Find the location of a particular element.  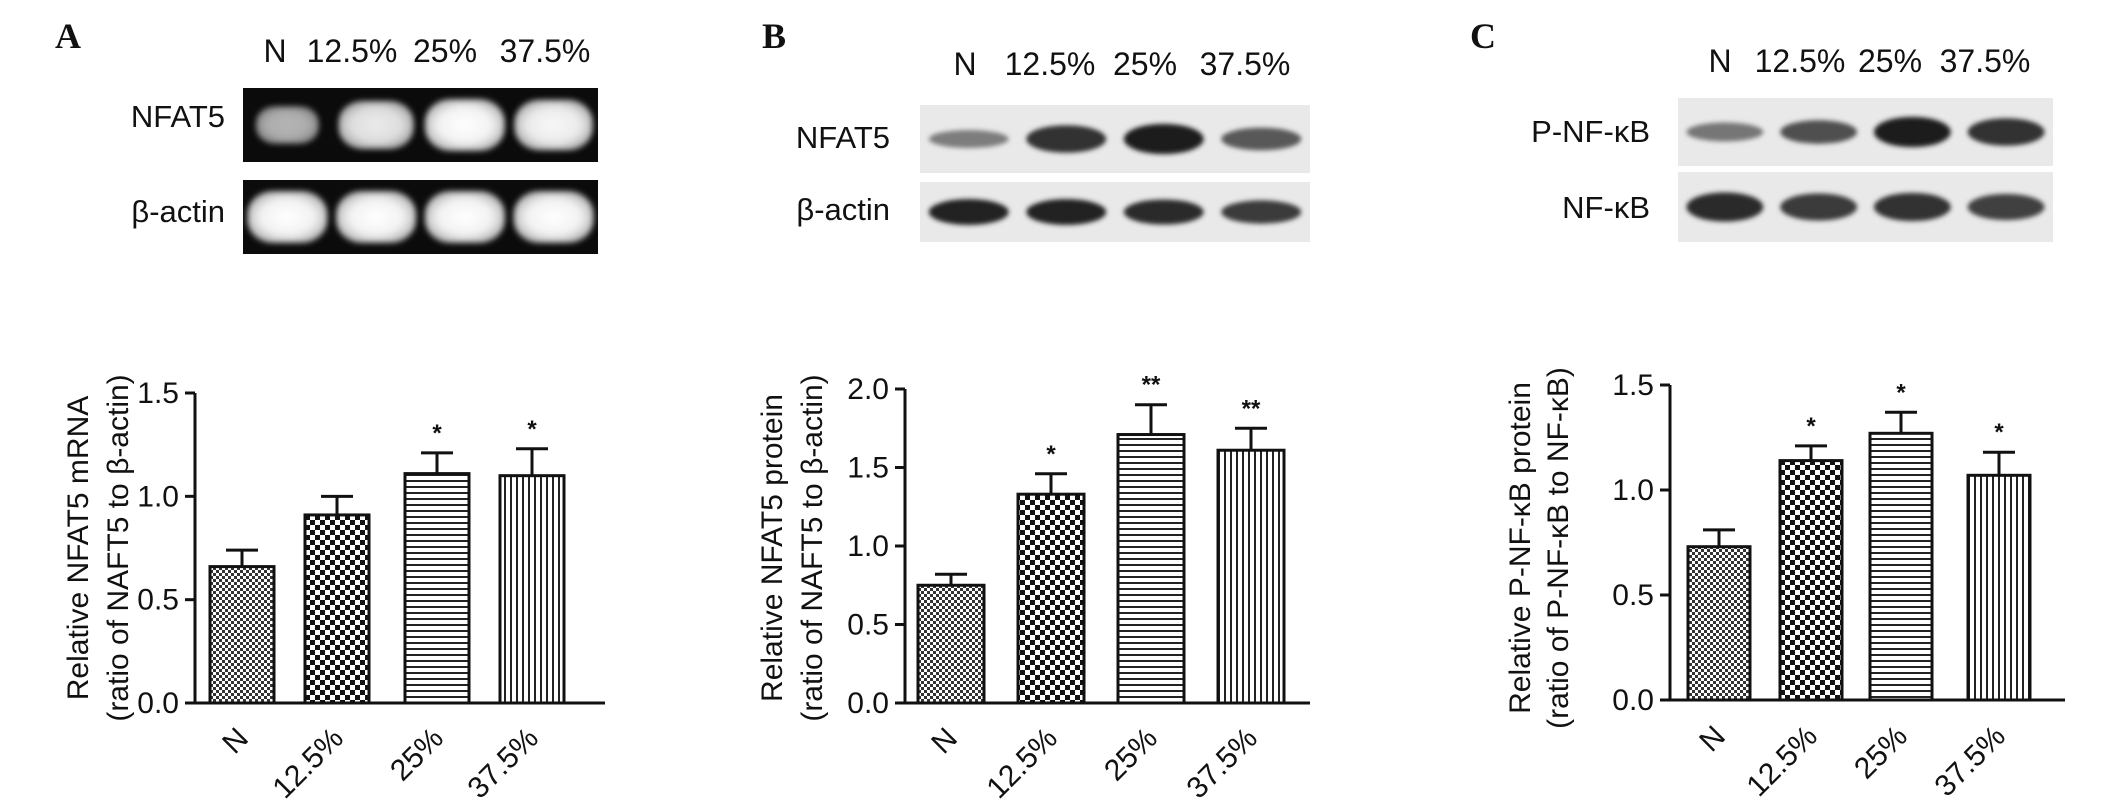

y-axis-title: Relative NFAT5 protein is located at coordinates (772, 548).